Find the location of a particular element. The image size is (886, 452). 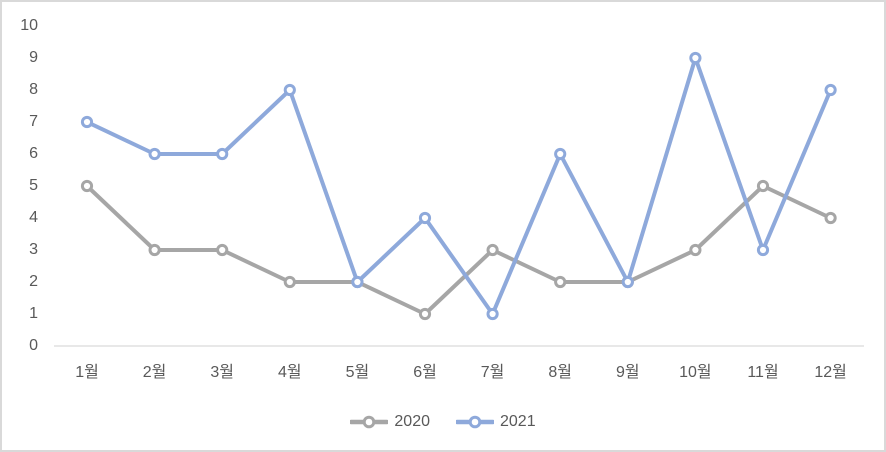

data-point-2021-5월 is located at coordinates (357, 282).